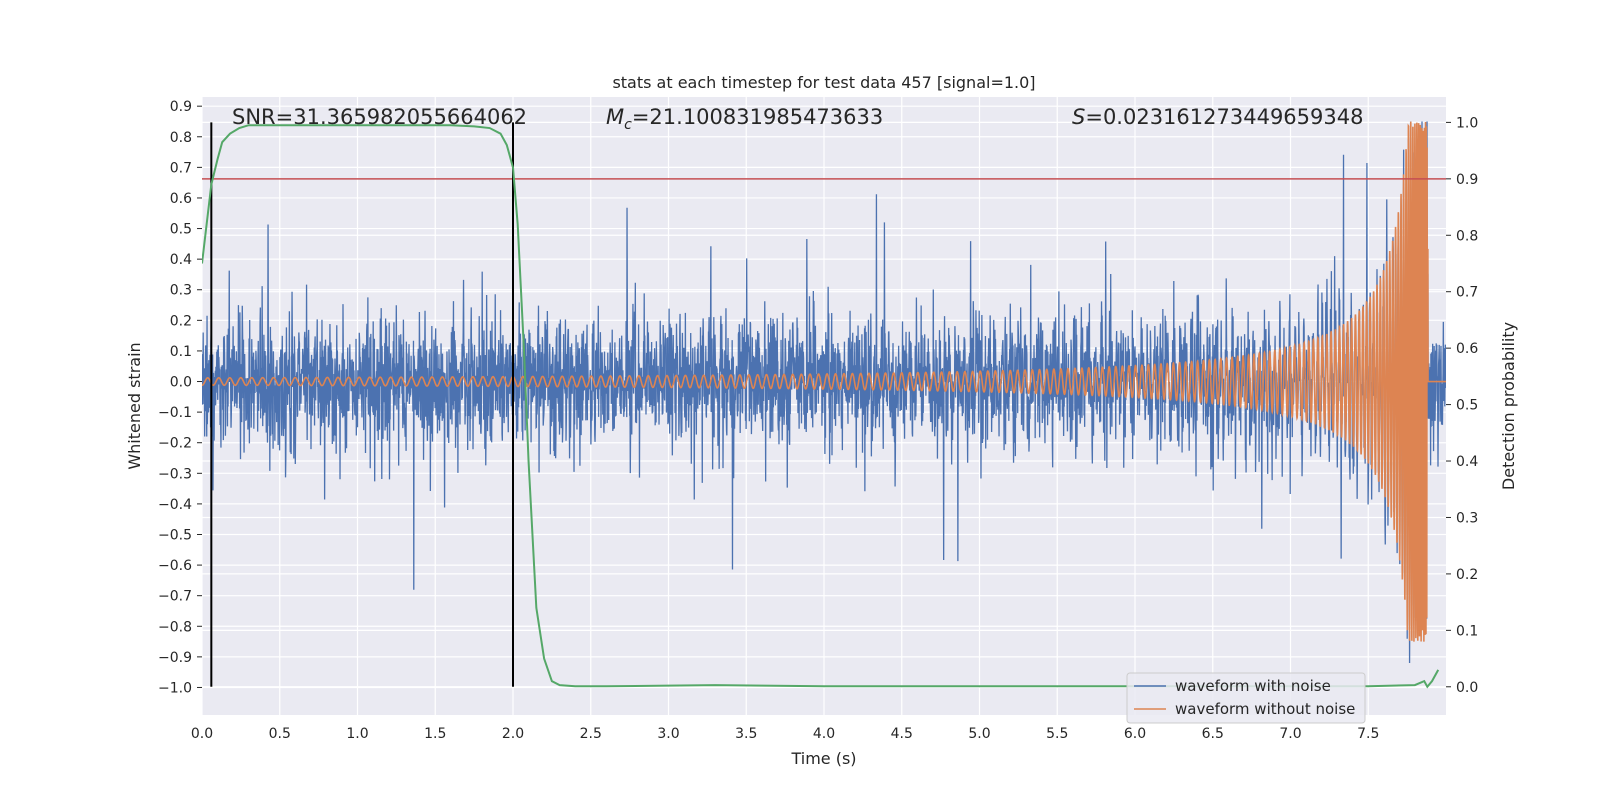  I want to click on chirp-mass-symbol: M, so click(615, 117).